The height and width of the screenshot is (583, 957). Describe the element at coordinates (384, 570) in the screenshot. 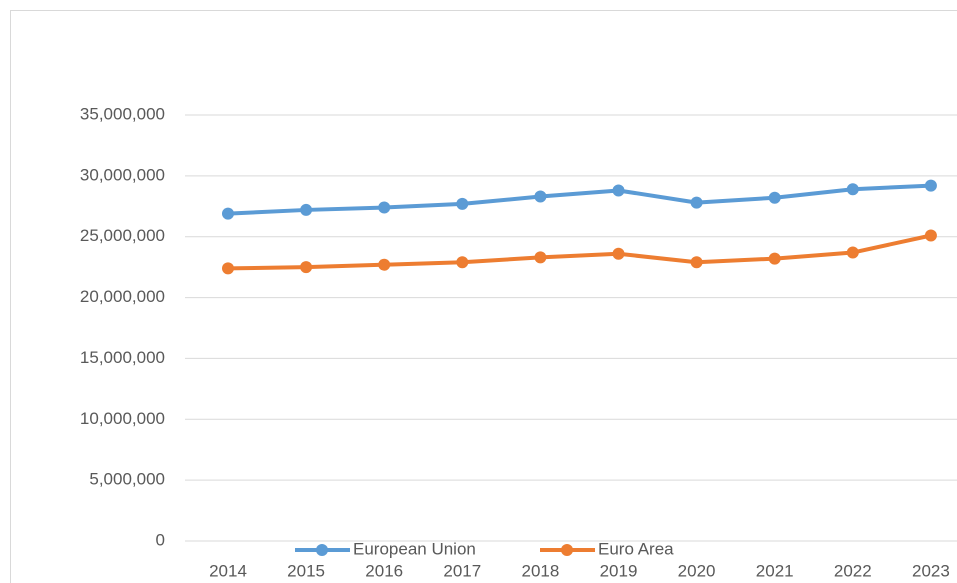

I see `x-tick-label: 2016` at that location.